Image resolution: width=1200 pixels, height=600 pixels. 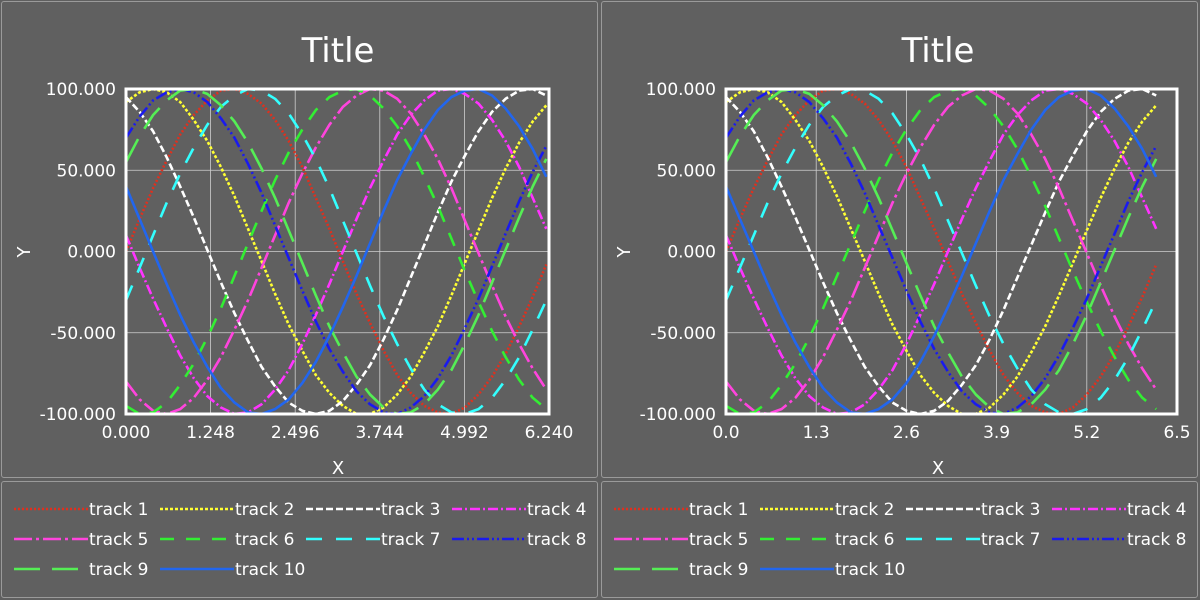 What do you see at coordinates (996, 433) in the screenshot?
I see `x-tick-label: 3.9` at bounding box center [996, 433].